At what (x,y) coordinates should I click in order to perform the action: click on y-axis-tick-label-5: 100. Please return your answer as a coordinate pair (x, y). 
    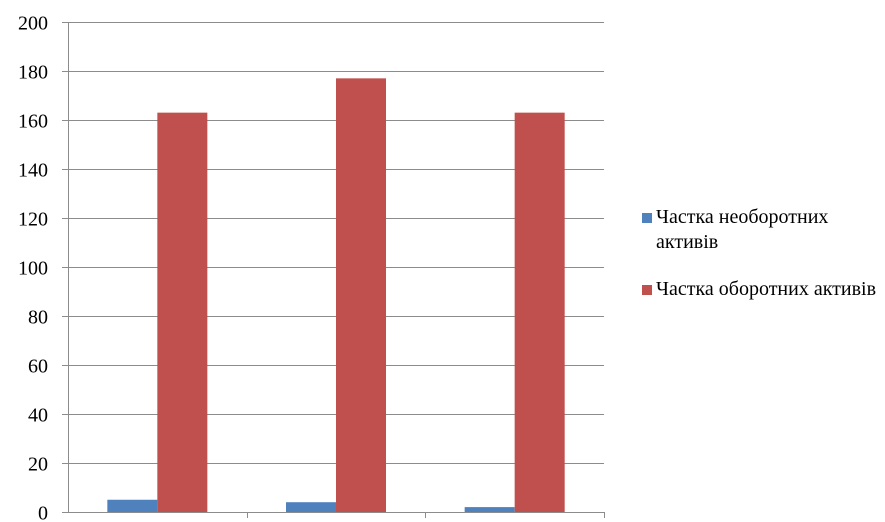
    Looking at the image, I should click on (33, 269).